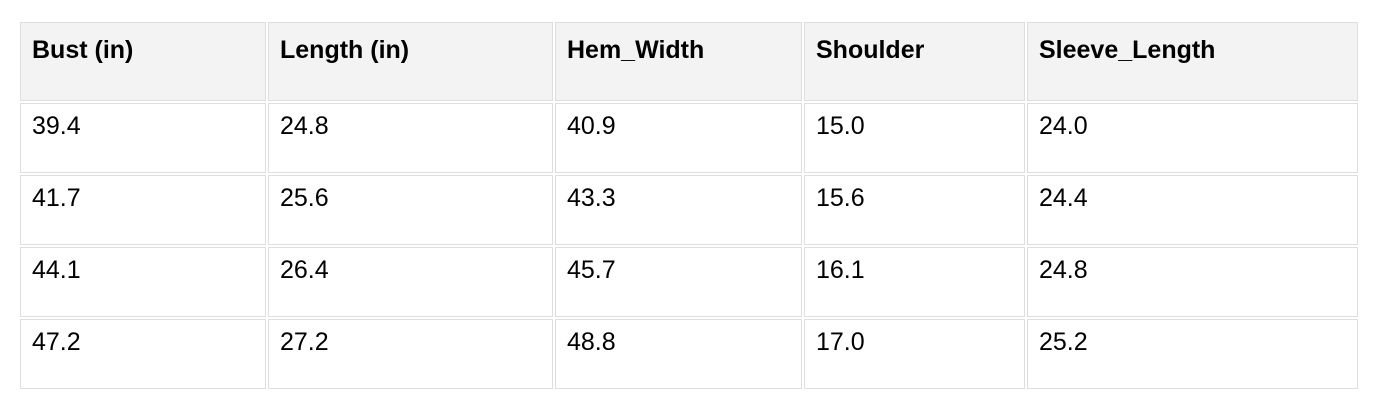  I want to click on table-cell: 41.7, so click(143, 210).